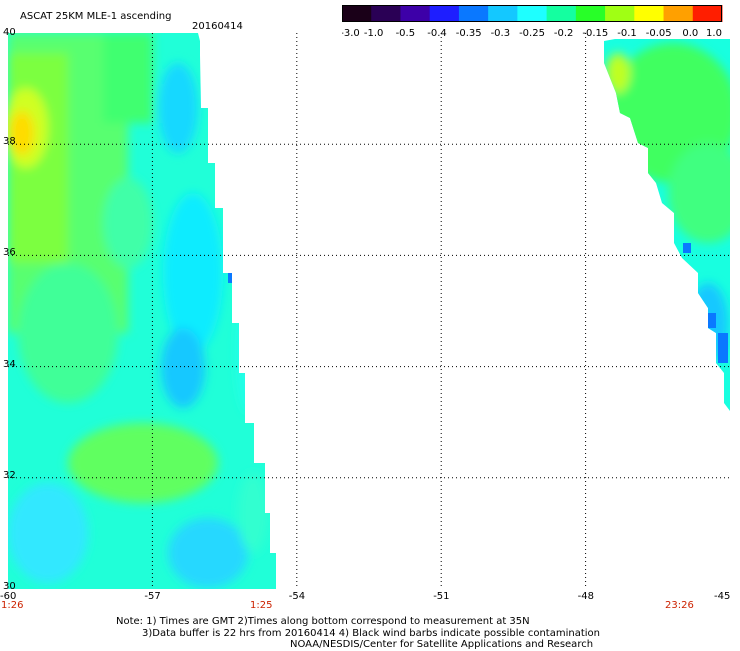  What do you see at coordinates (96, 16) in the screenshot?
I see `product-title: ASCAT 25KM MLE-1 ascending` at bounding box center [96, 16].